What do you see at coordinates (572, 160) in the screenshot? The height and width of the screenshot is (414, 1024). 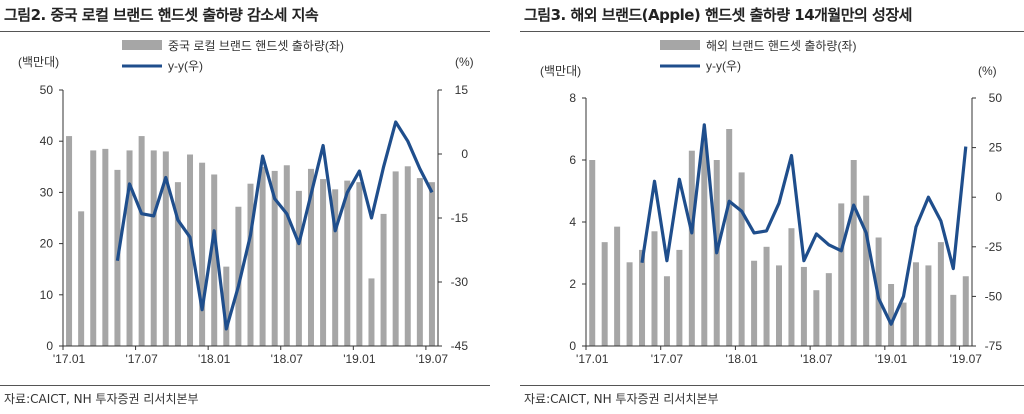 I see `y-tick-label-left: 6` at bounding box center [572, 160].